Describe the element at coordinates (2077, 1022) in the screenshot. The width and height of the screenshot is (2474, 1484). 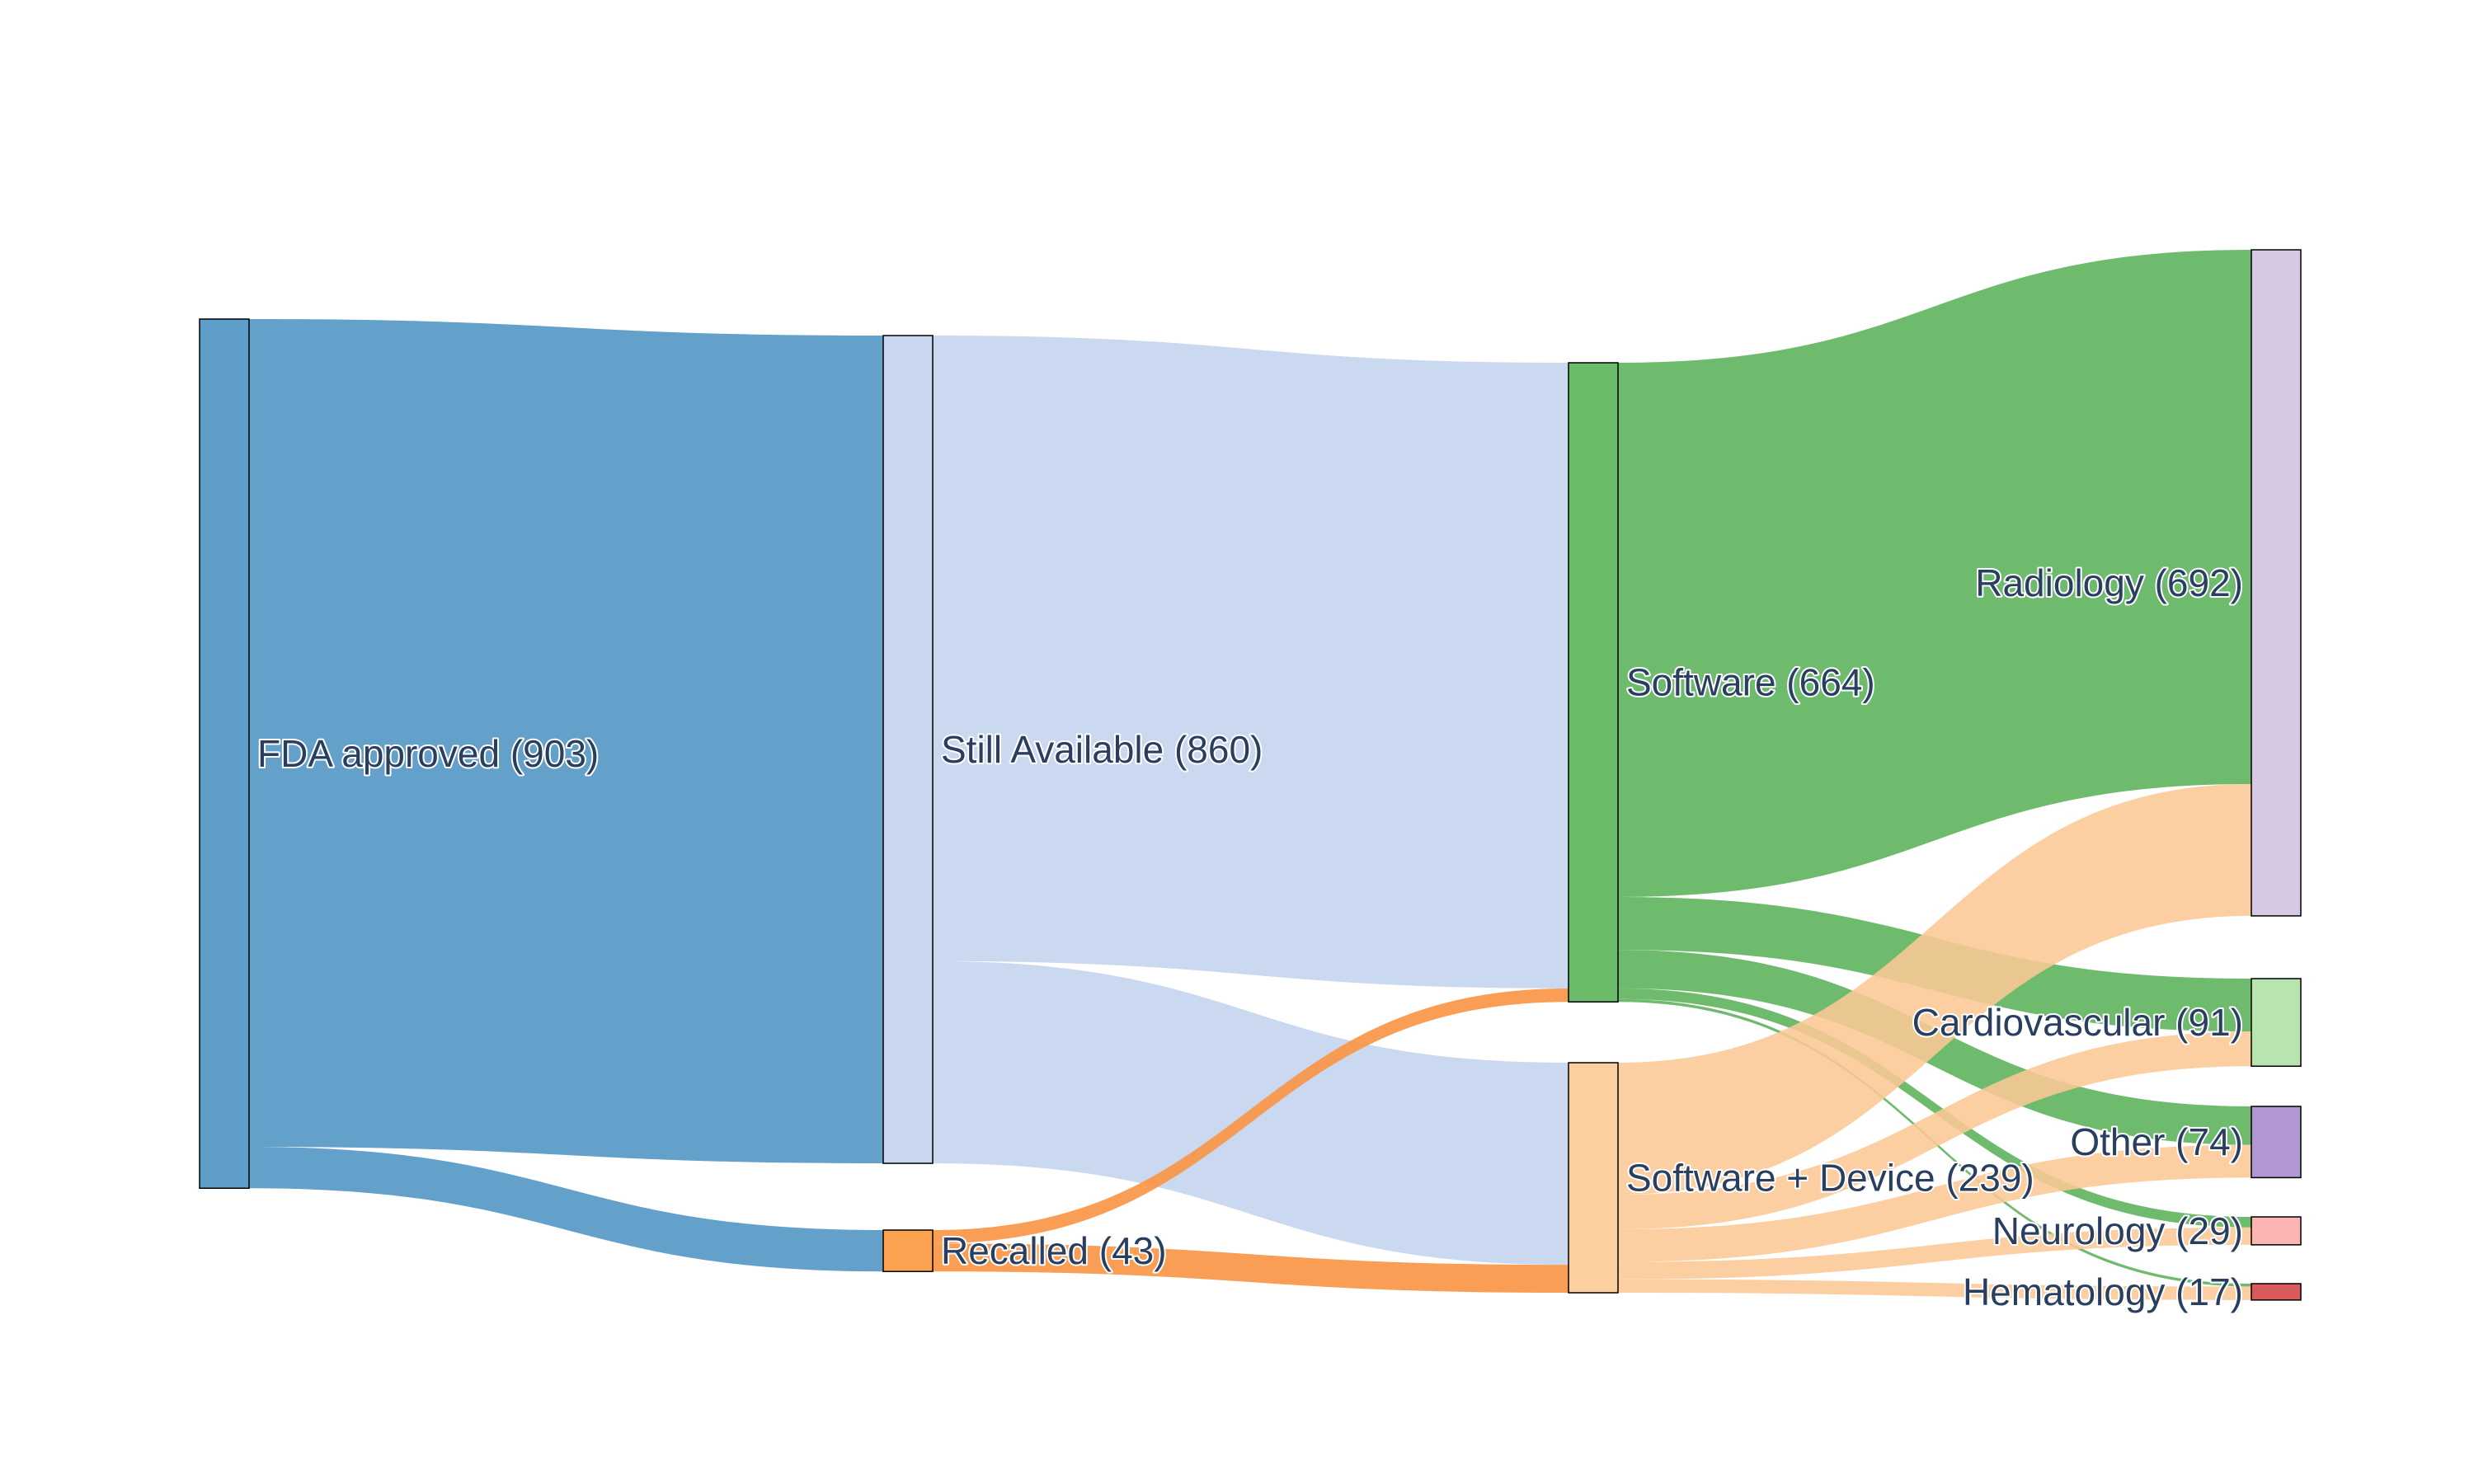
I see `node-label-cardio: Cardiovascular (91)` at that location.